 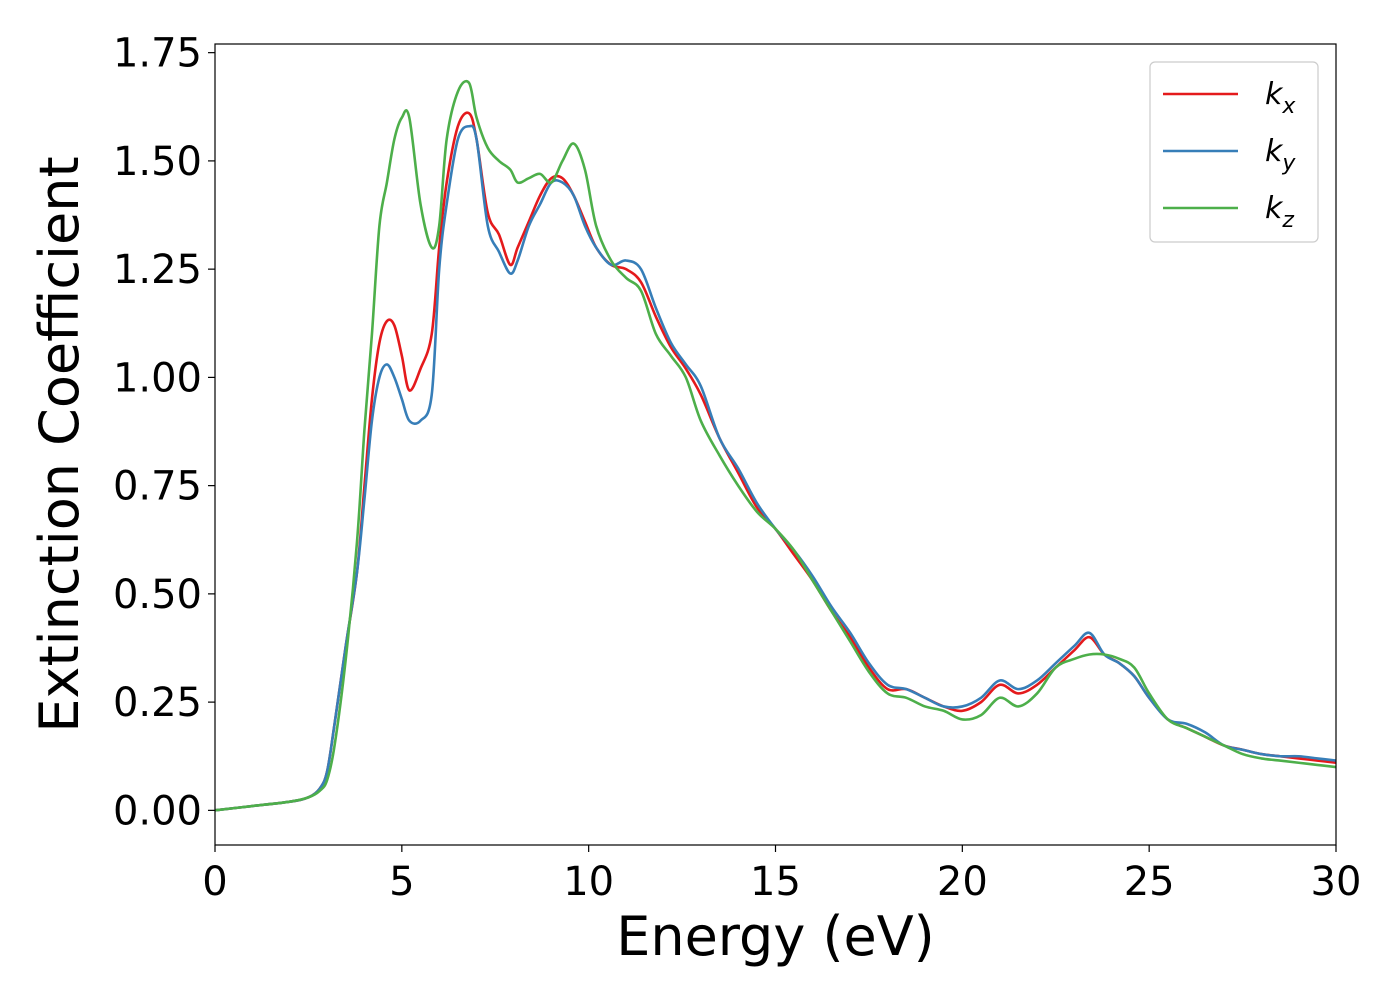 I want to click on y-tick-label: 0.00, so click(x=157, y=811).